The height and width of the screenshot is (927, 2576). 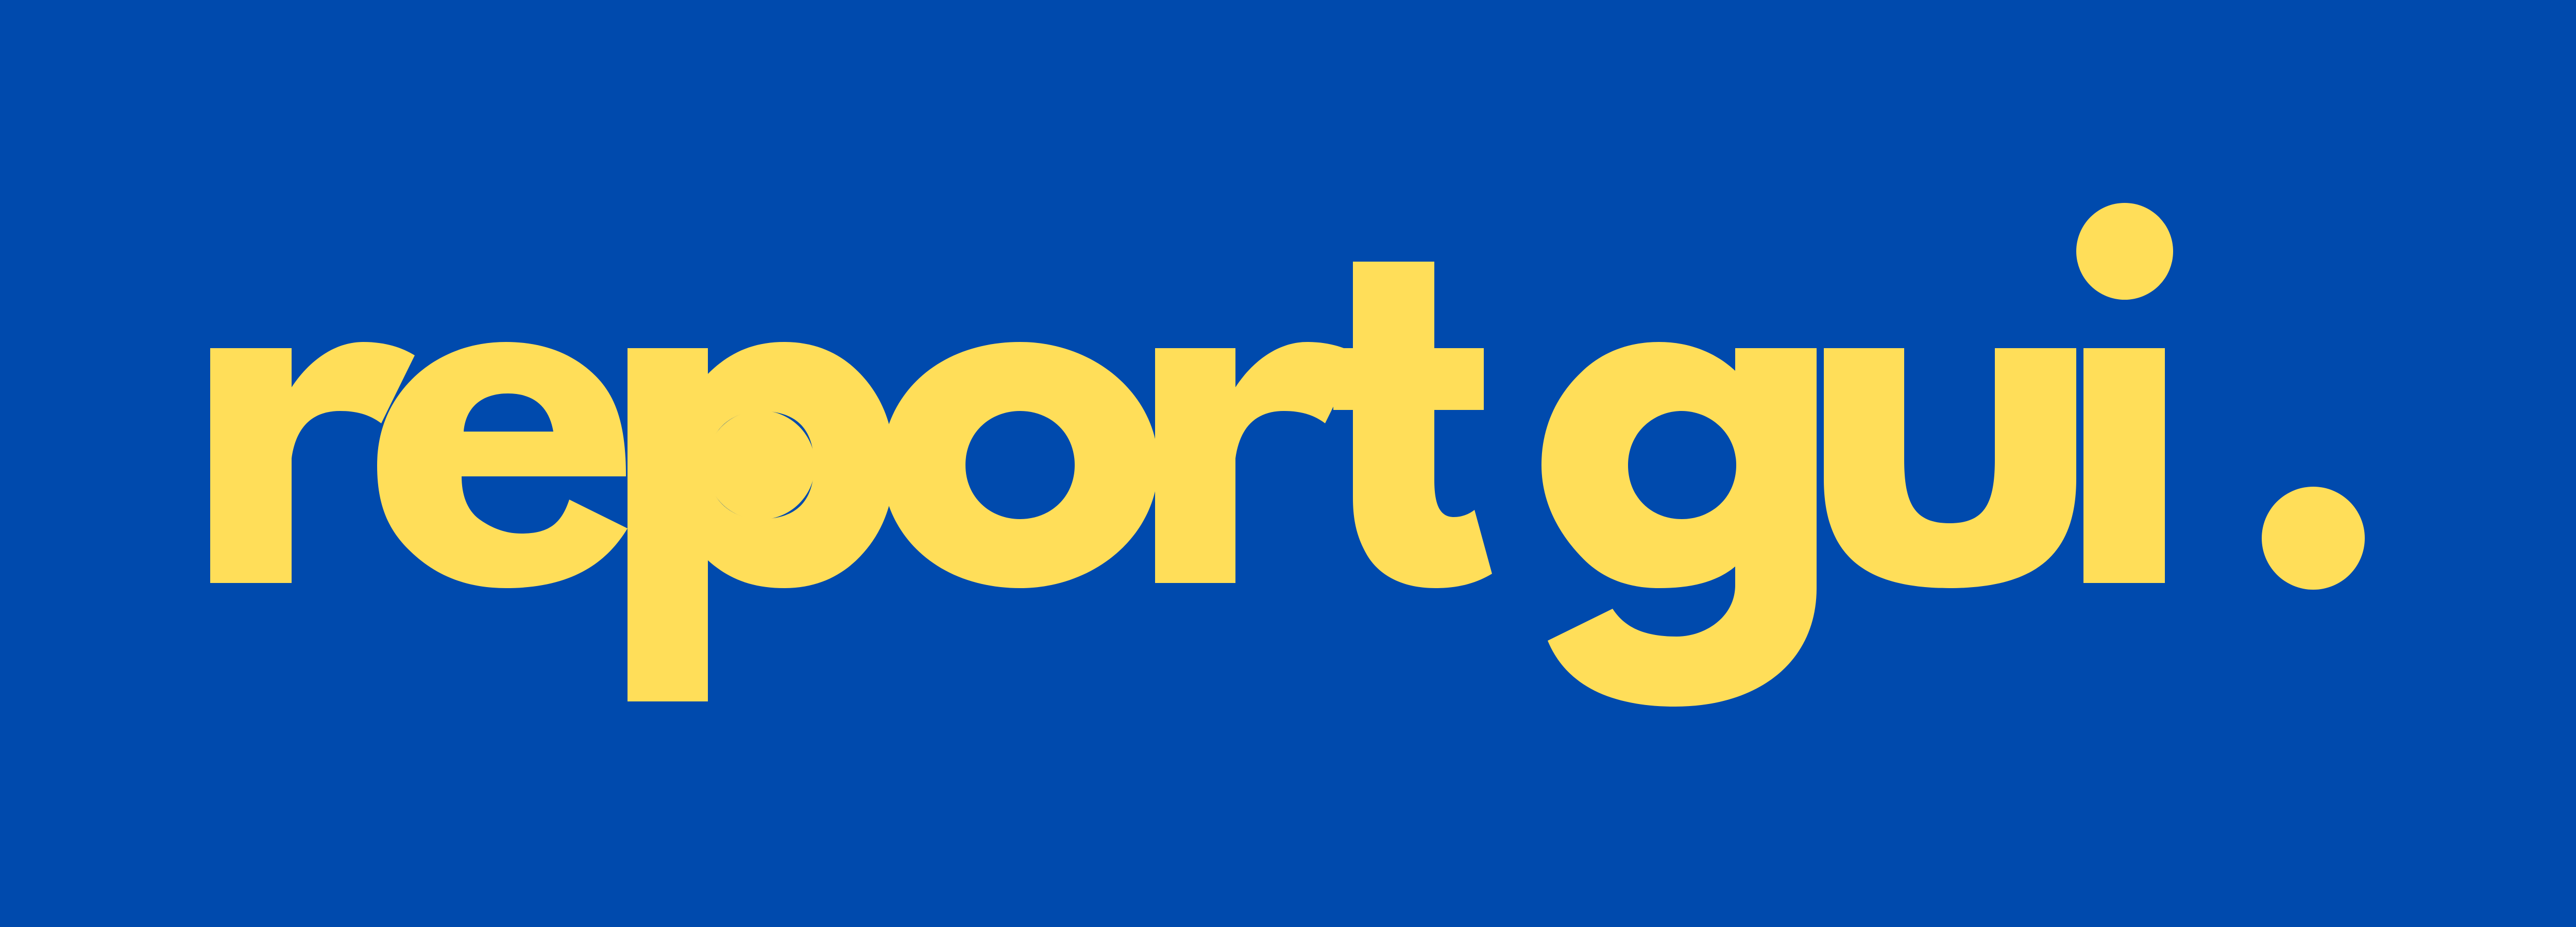 What do you see at coordinates (1413, 425) in the screenshot?
I see `letter-t` at bounding box center [1413, 425].